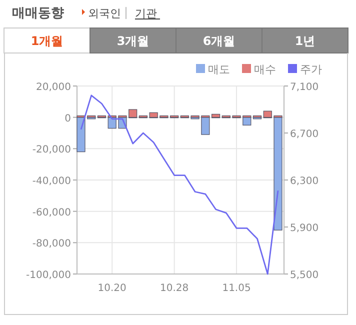  Describe the element at coordinates (174, 288) in the screenshot. I see `x-tick-label: 10.28` at that location.